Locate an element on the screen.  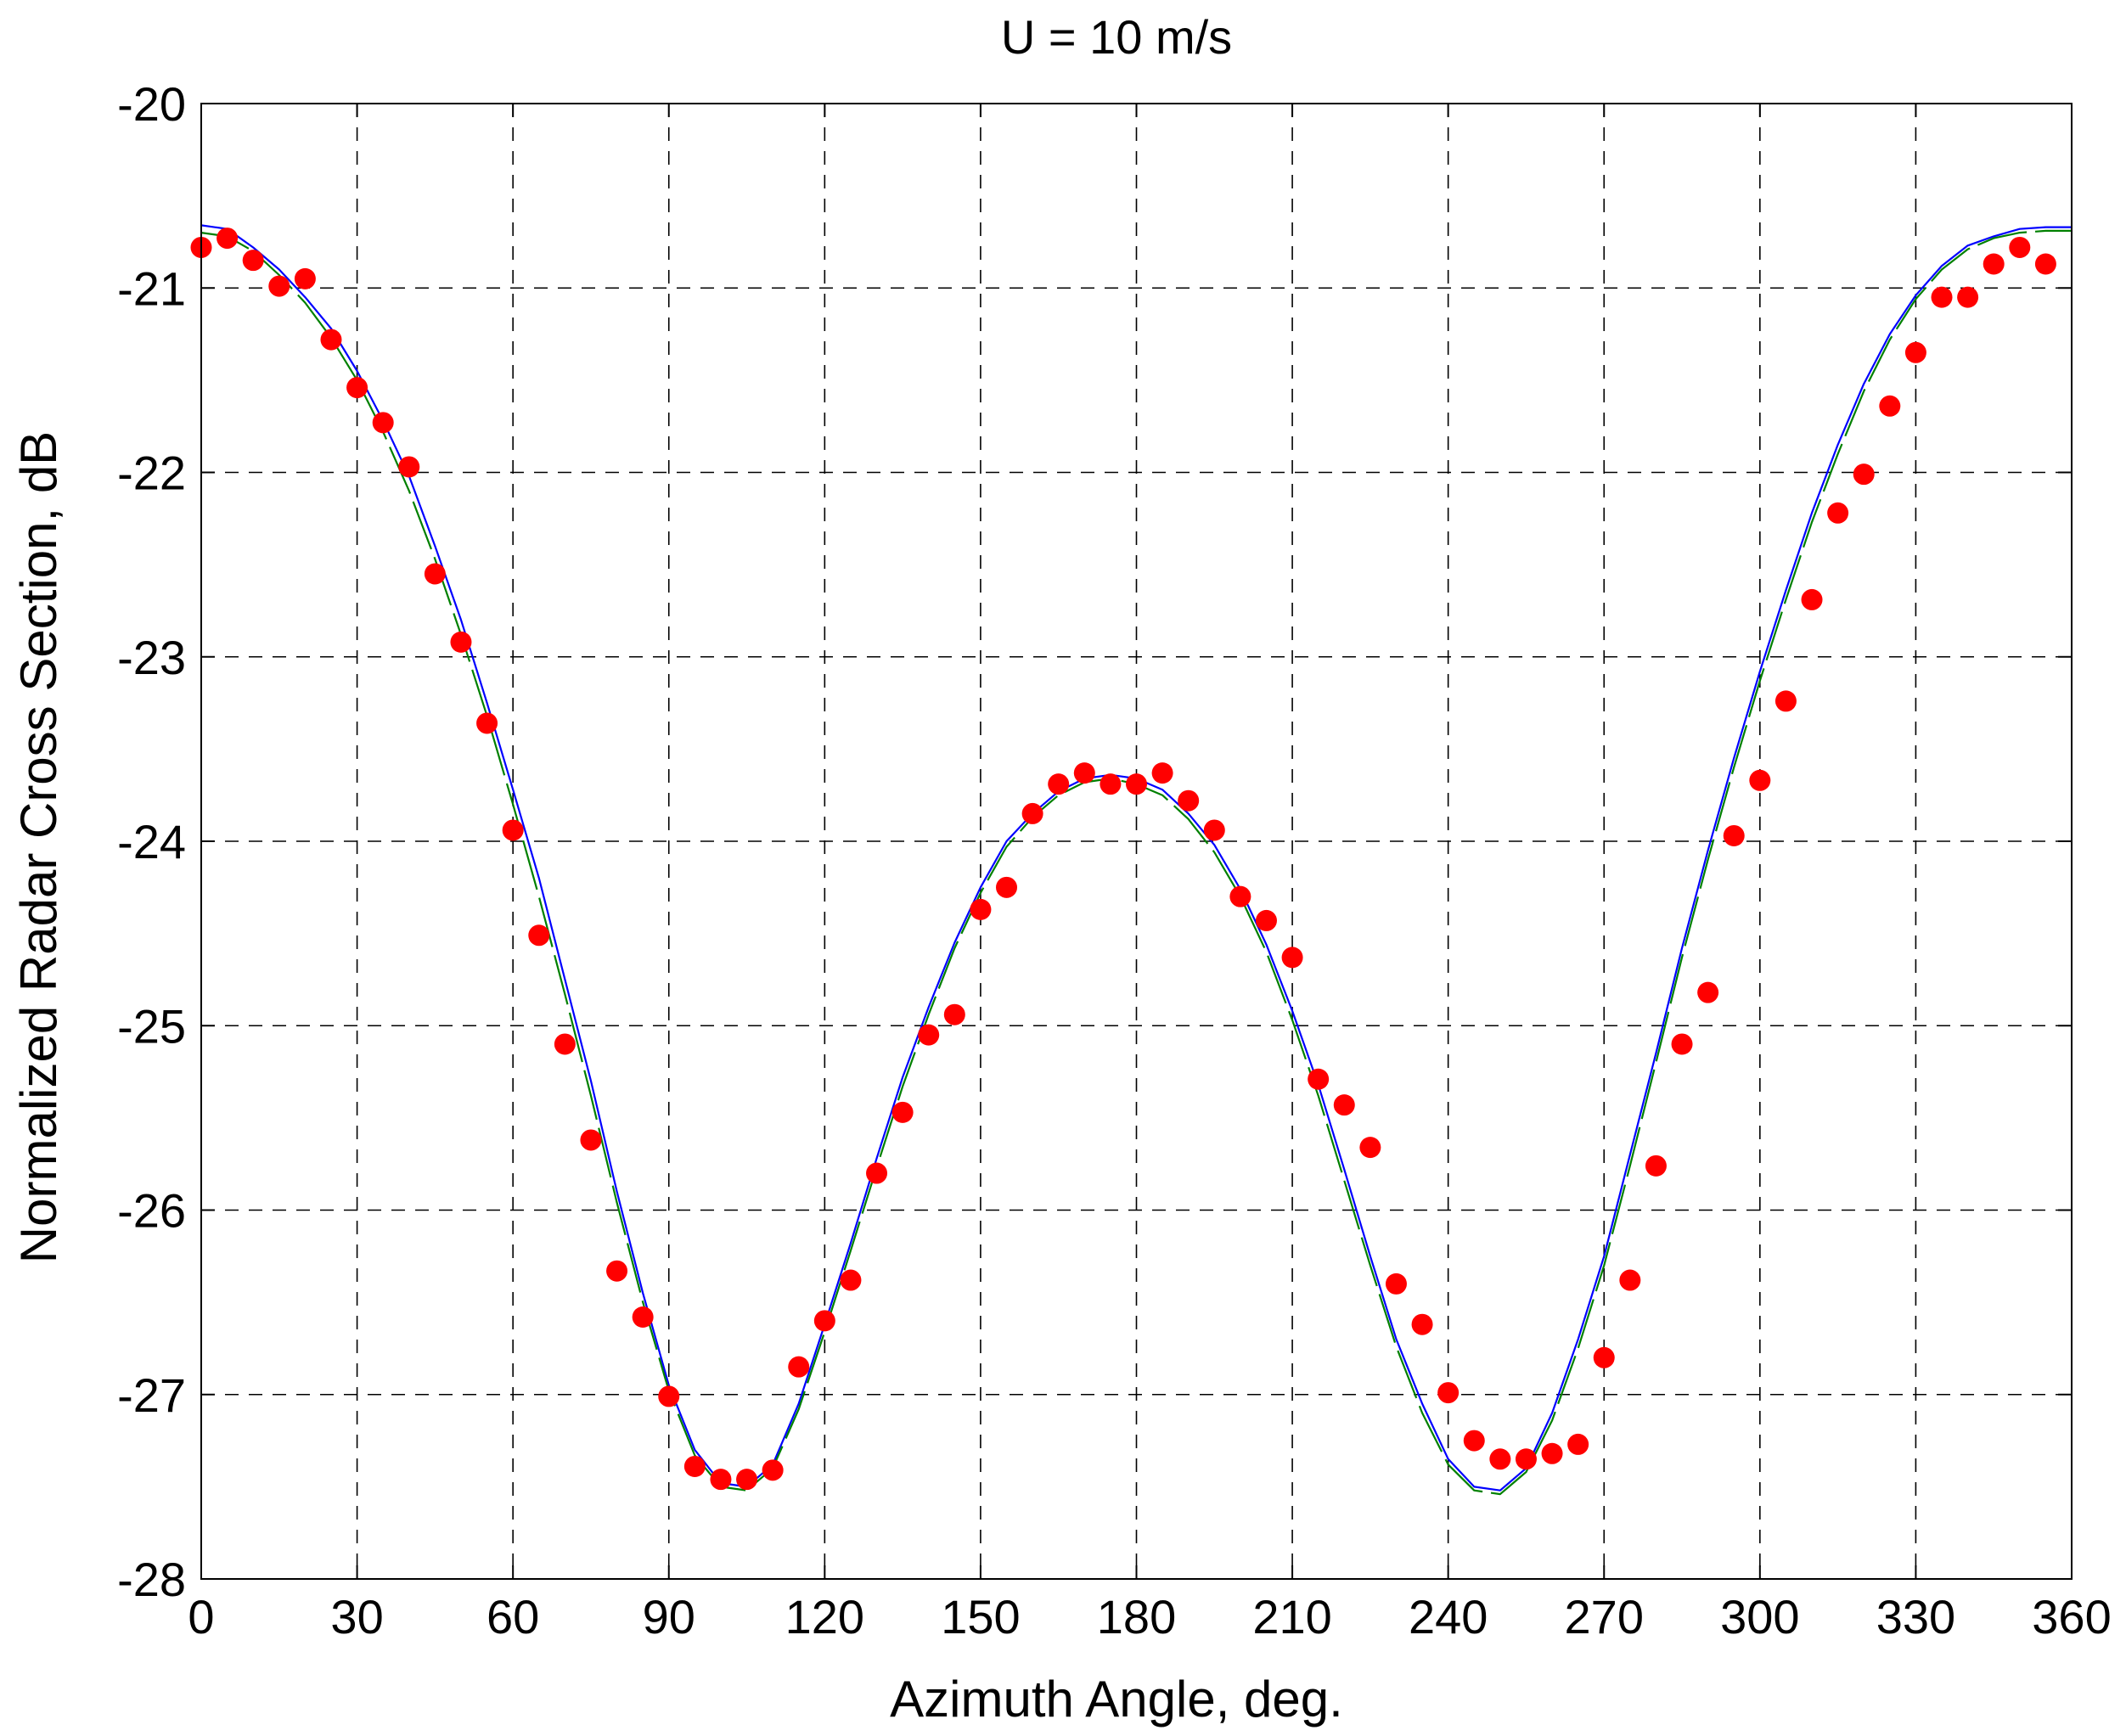
y-tick-label: -23 is located at coordinates (151, 657).